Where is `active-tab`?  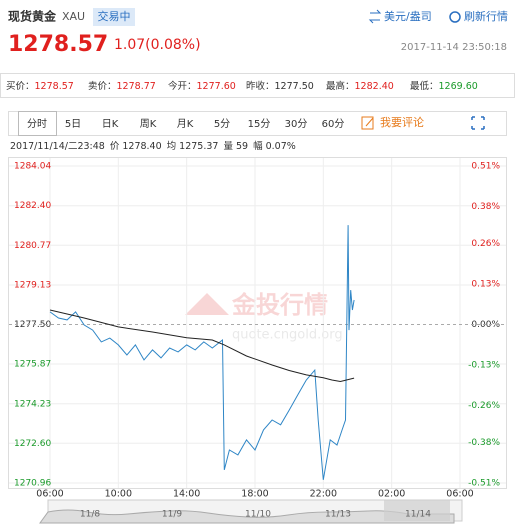 active-tab is located at coordinates (37, 123).